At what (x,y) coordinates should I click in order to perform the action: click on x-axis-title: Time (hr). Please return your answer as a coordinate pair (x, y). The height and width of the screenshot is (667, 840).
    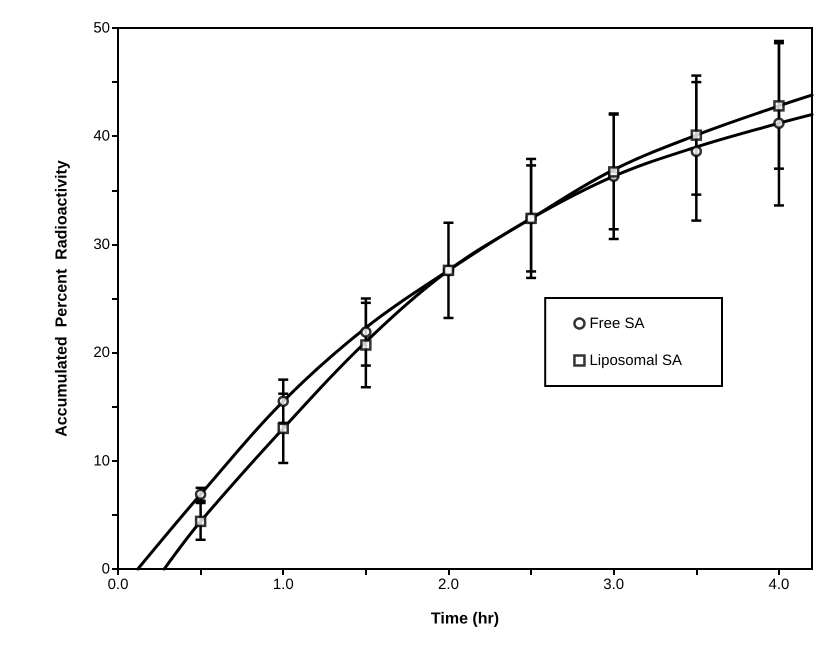
    Looking at the image, I should click on (465, 619).